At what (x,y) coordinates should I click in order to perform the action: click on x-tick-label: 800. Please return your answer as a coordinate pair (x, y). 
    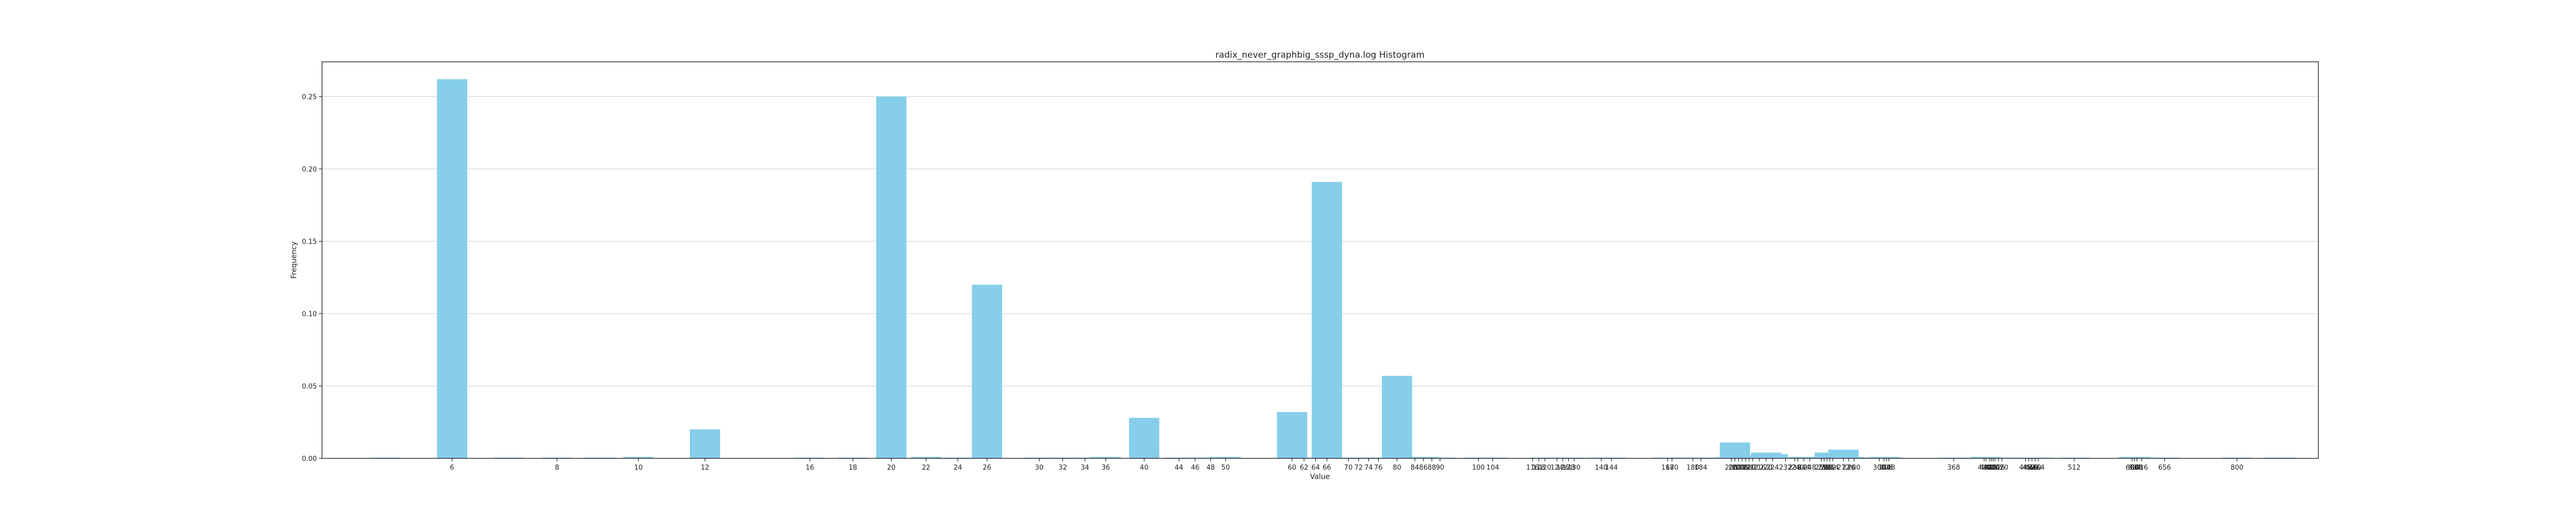
    Looking at the image, I should click on (2237, 468).